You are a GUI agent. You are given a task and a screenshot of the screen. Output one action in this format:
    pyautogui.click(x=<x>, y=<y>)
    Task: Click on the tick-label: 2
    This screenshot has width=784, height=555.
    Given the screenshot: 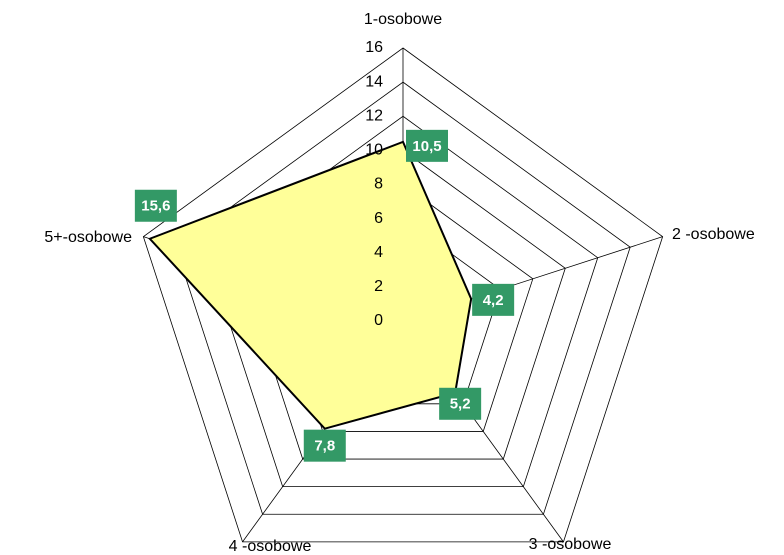 What is the action you would take?
    pyautogui.click(x=378, y=286)
    